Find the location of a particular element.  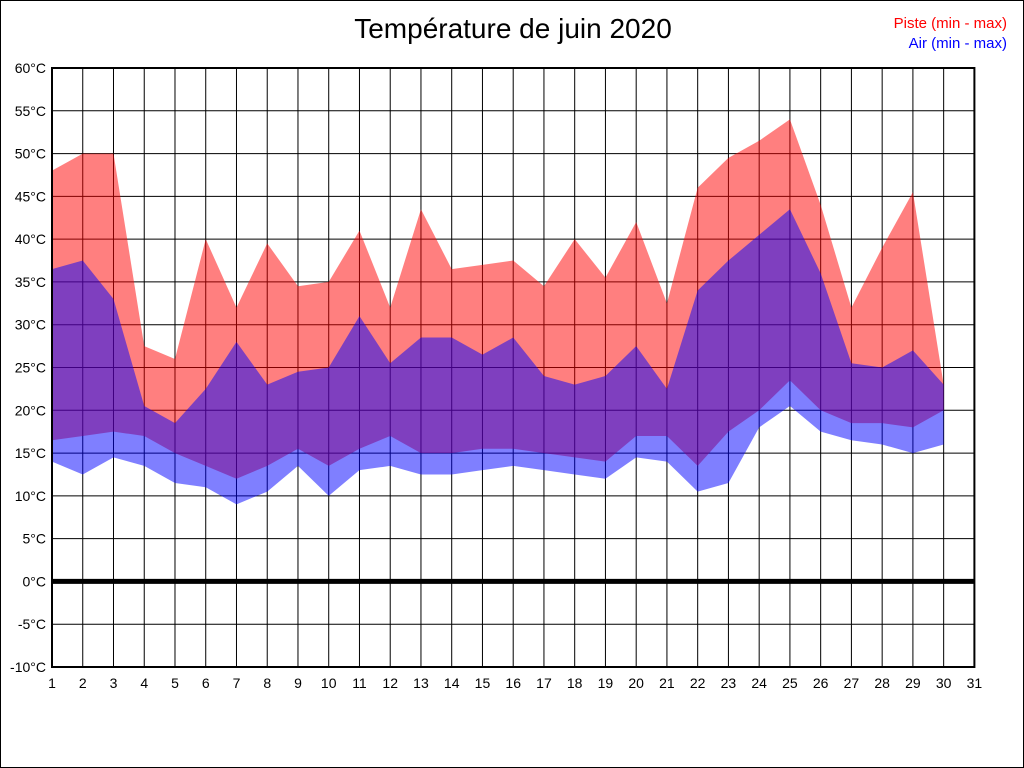

chart-legend: Piste (min - max) Air (min - max) is located at coordinates (950, 34).